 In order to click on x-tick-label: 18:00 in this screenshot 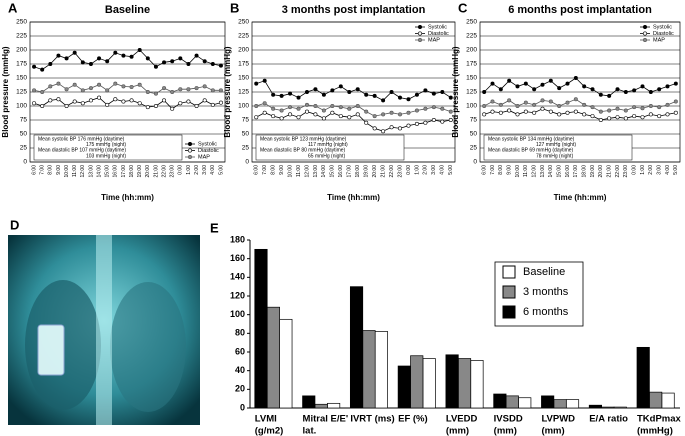, I will do `click(584, 171)`.